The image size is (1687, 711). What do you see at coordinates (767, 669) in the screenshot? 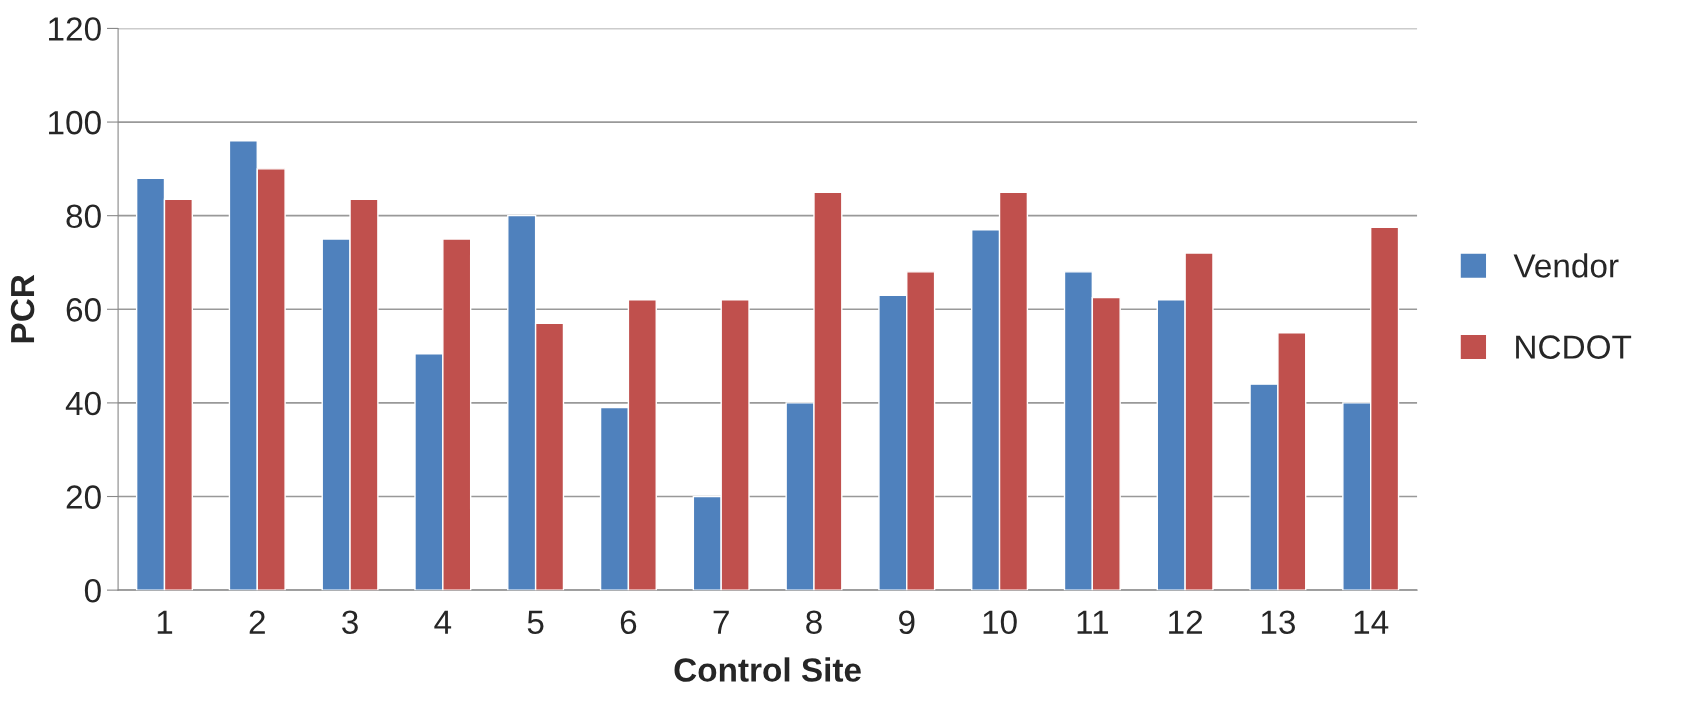
I see `x-axis-title: Control Site` at bounding box center [767, 669].